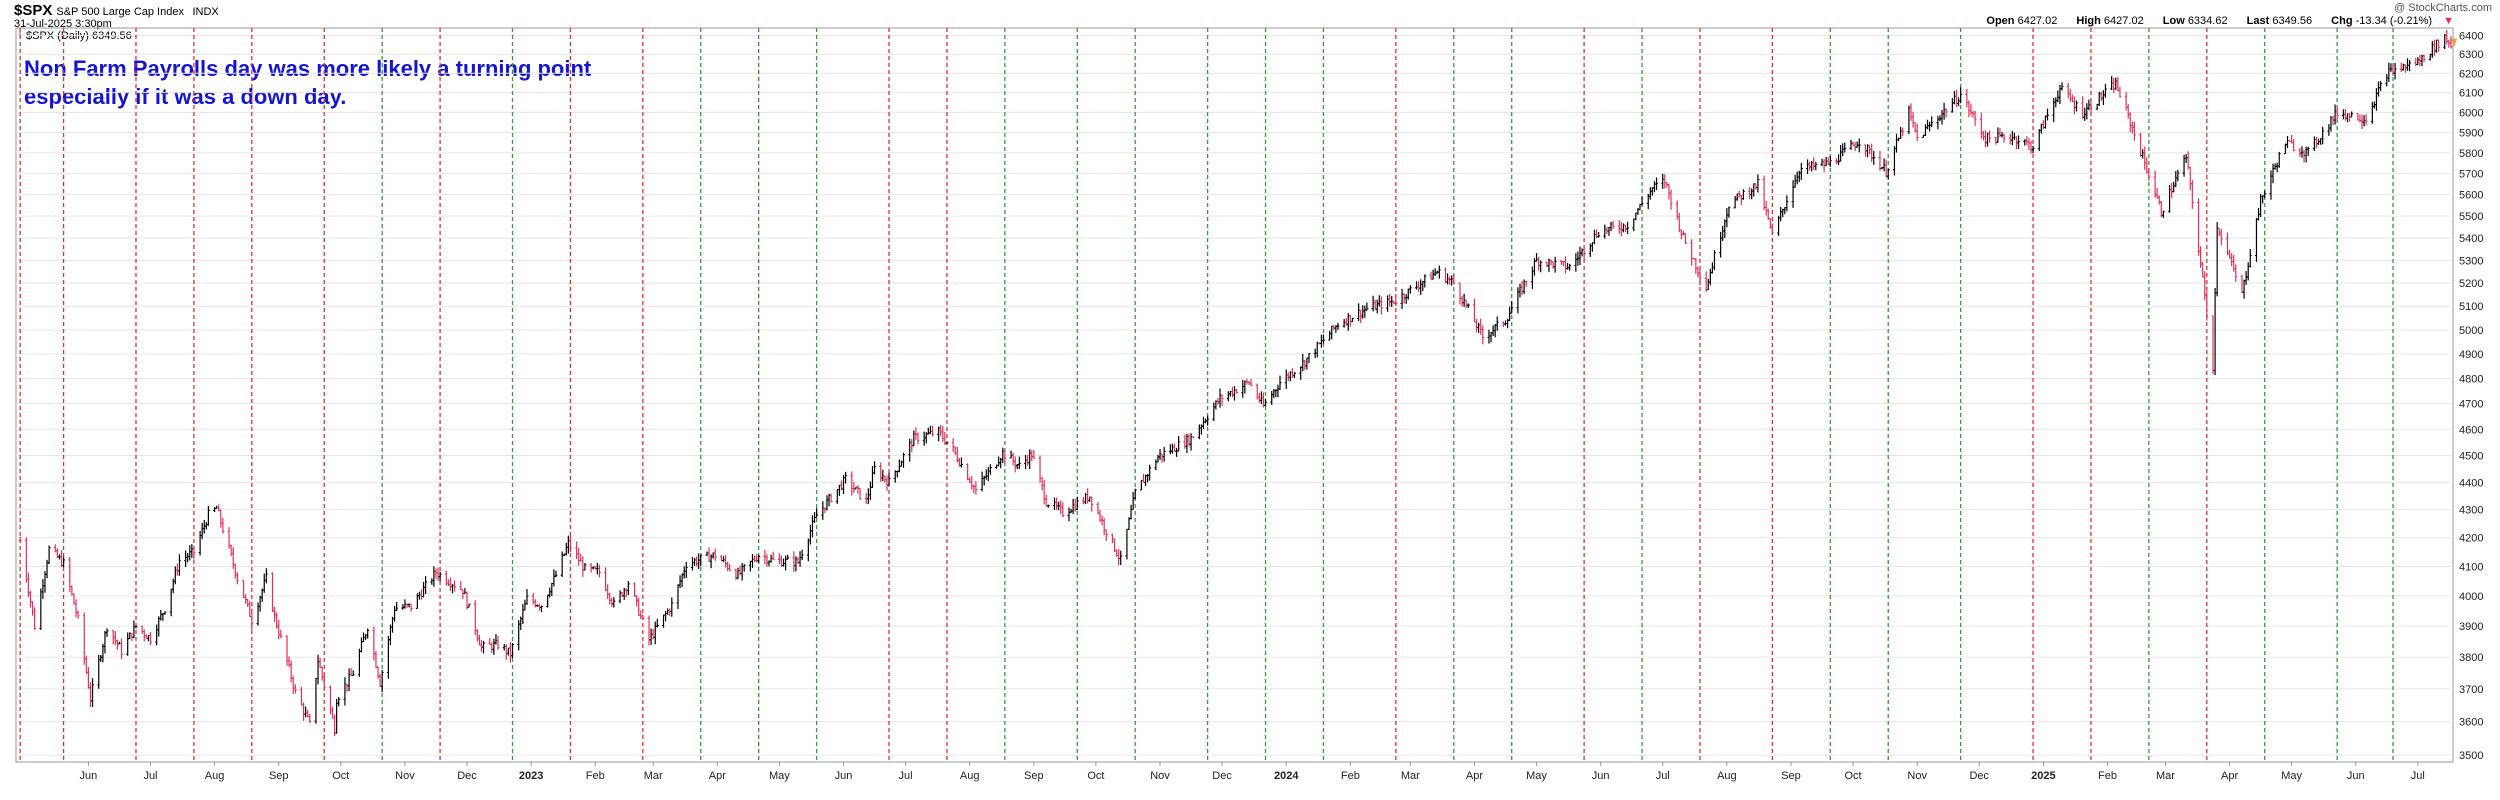  Describe the element at coordinates (2123, 21) in the screenshot. I see `high-value: 6427.02` at that location.